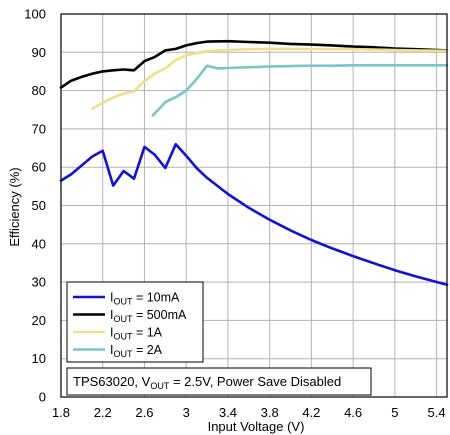  I want to click on y-tick-label: 10, so click(39, 358).